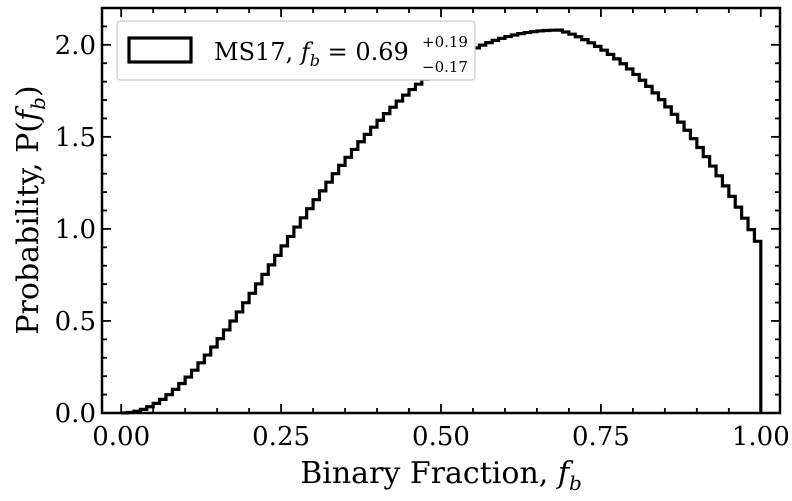 This screenshot has width=792, height=501. I want to click on y-tick-label: 0.0, so click(75, 414).